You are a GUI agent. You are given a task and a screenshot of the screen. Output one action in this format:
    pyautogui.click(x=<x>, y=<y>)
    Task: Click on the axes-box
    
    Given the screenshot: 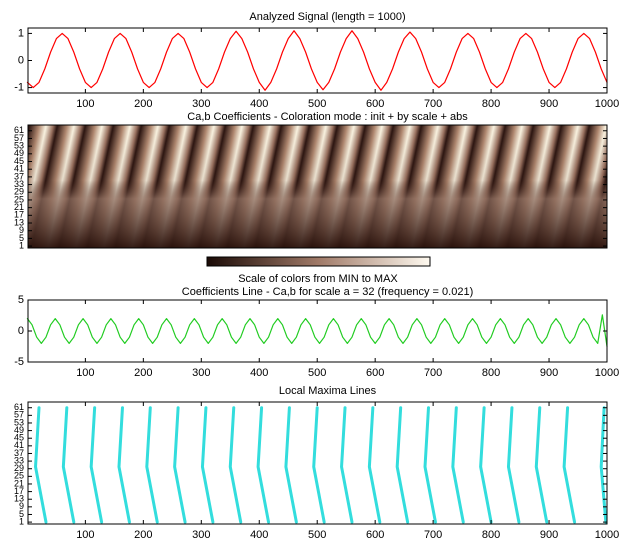 What is the action you would take?
    pyautogui.click(x=317, y=331)
    